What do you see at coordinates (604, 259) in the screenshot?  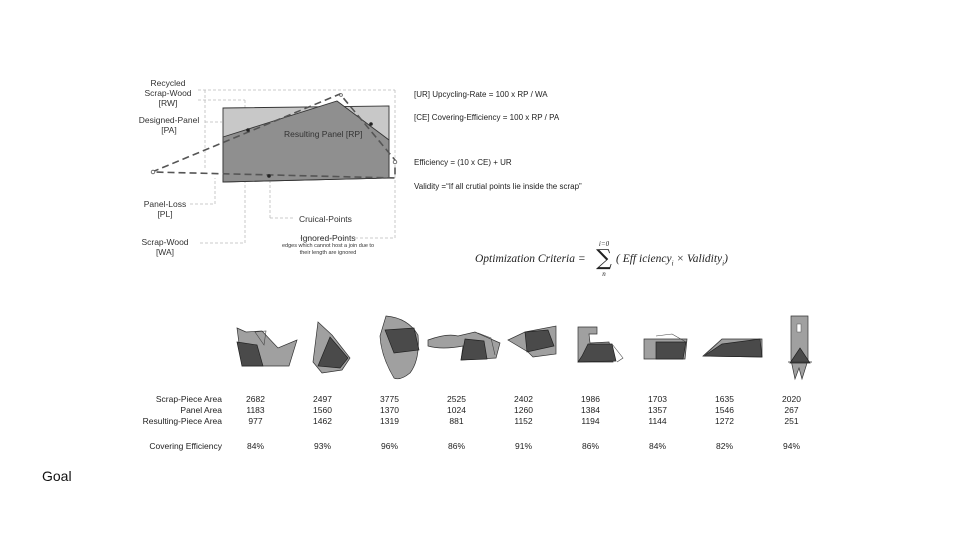 I see `criteria-sum: i=0 ∑ n` at bounding box center [604, 259].